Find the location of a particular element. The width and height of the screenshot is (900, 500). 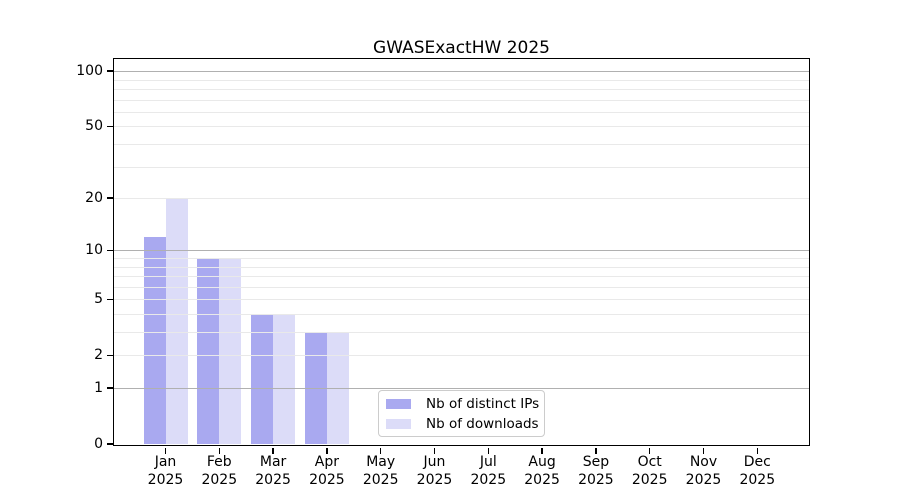

legend: Nb of distinct IPs Nb of downloads is located at coordinates (461, 413).